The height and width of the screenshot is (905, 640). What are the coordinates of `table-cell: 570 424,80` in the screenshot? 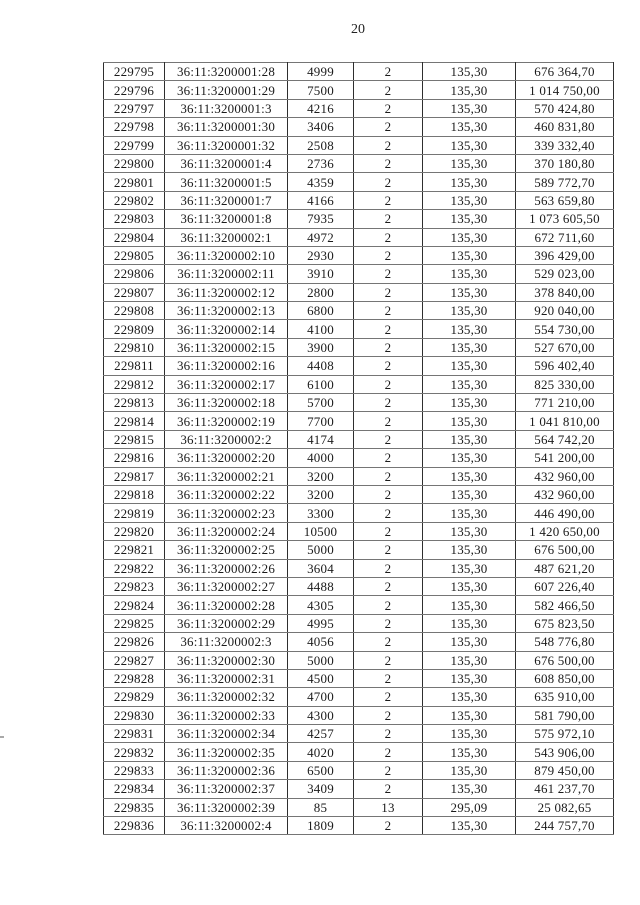 It's located at (564, 108).